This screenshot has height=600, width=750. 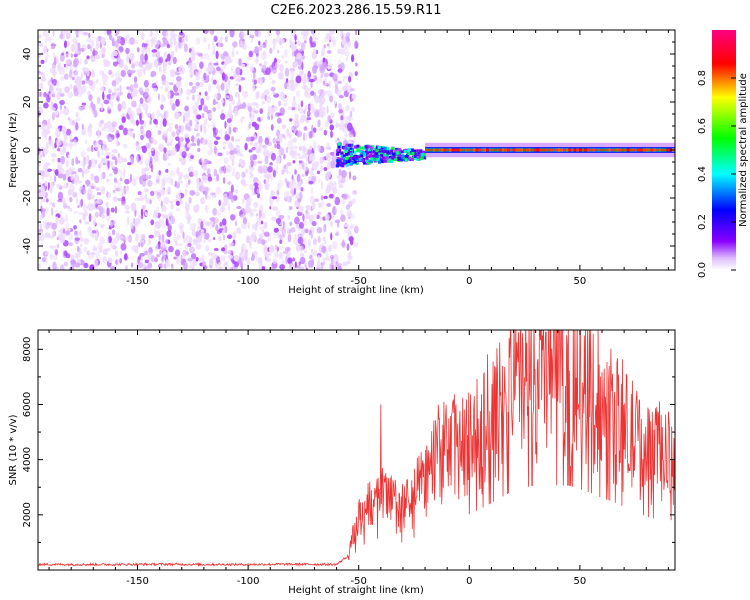 What do you see at coordinates (716, 174) in the screenshot?
I see `colorbar-ticks: 0.0 0.2 0.4 0.6 0.8` at bounding box center [716, 174].